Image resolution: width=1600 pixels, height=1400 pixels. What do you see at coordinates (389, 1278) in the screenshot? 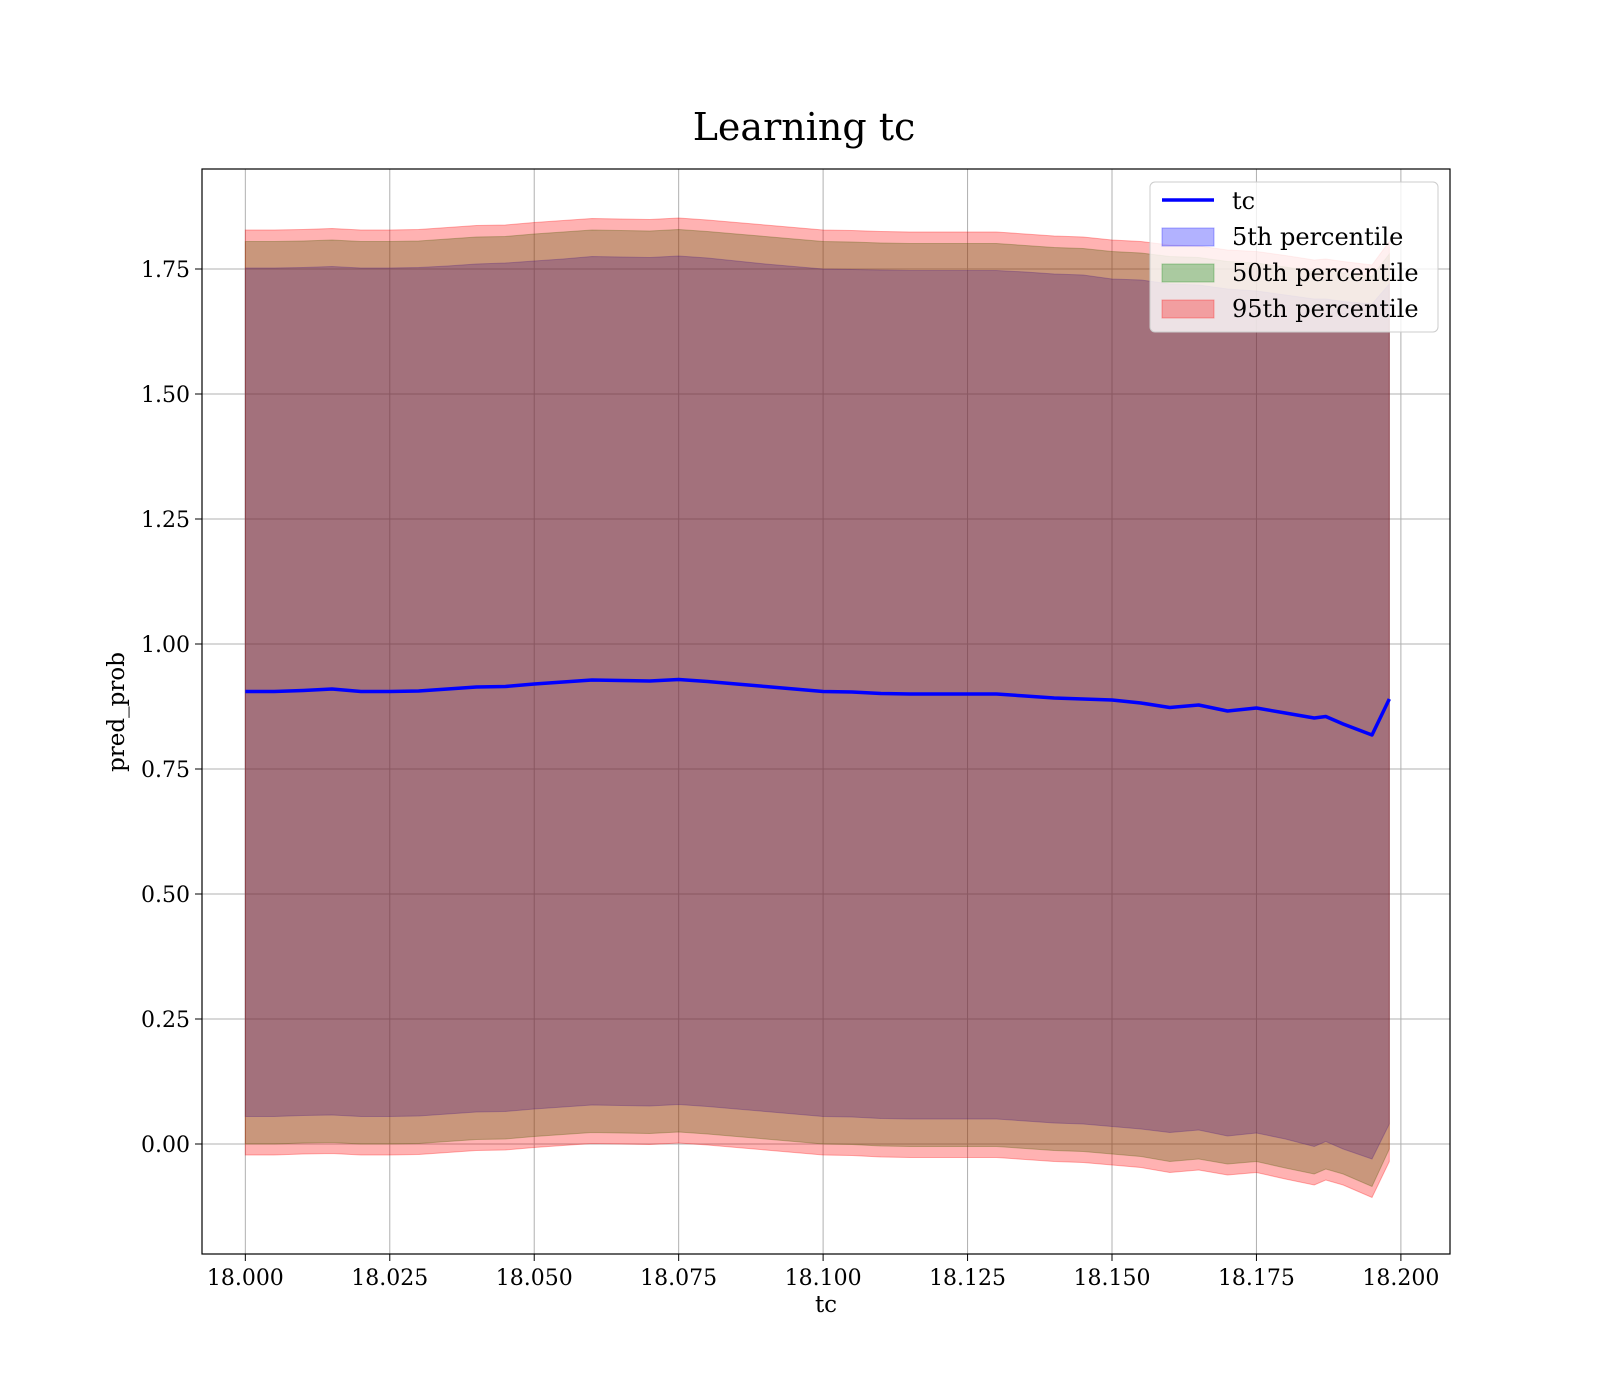
I see `x-tick-label: 18.025` at bounding box center [389, 1278].